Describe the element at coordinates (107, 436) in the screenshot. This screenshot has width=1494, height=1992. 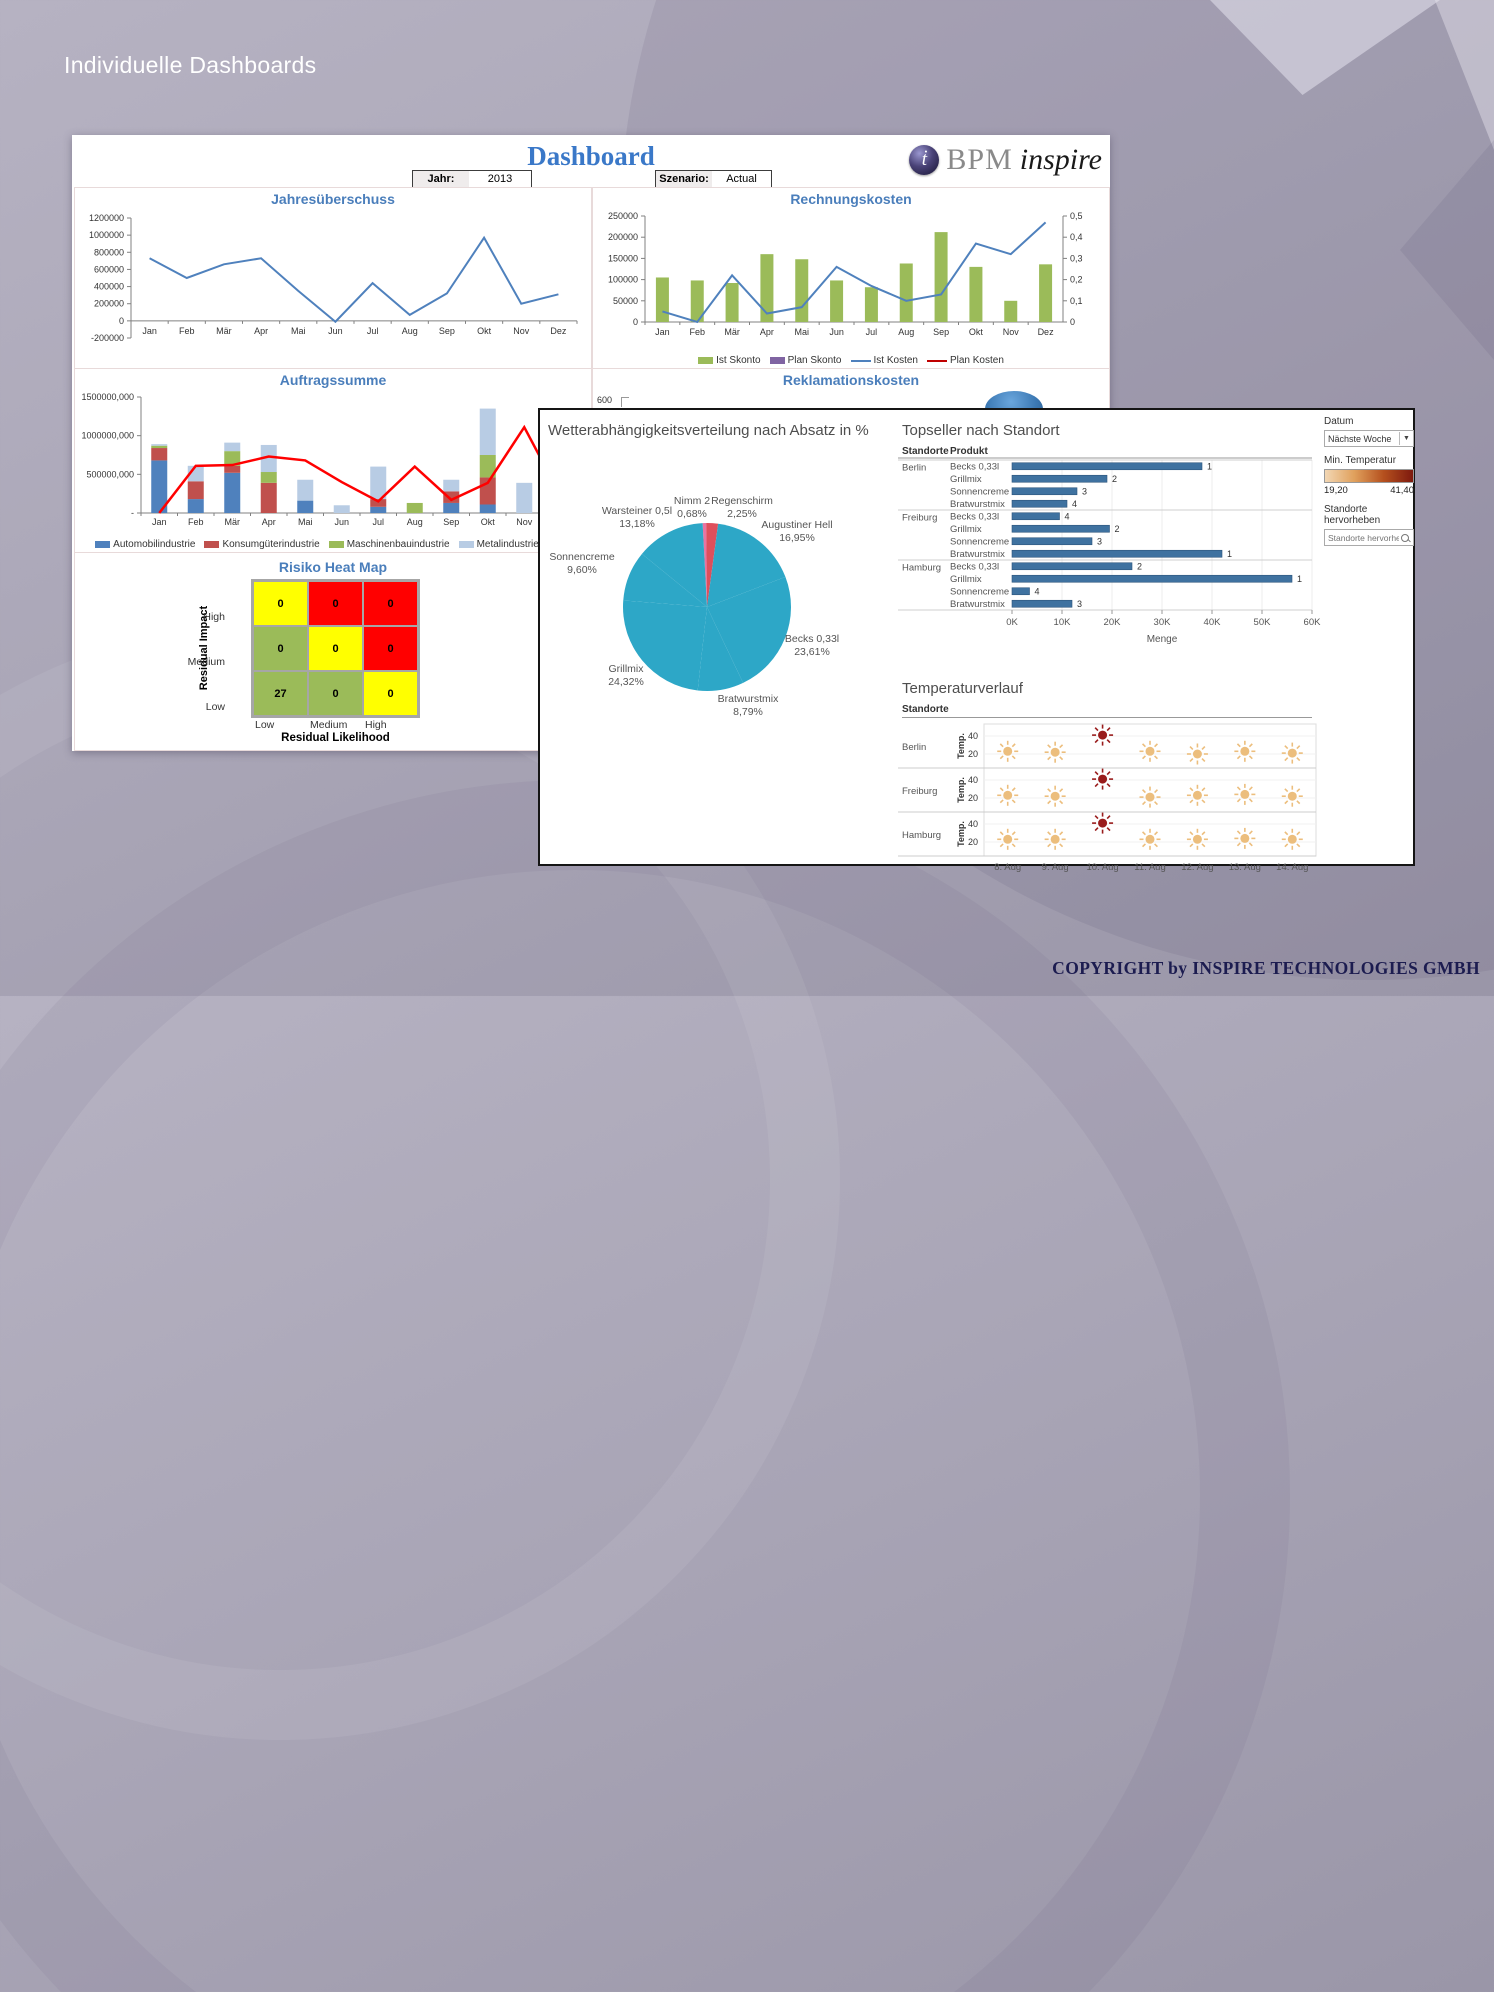
I see `svg-text: 1000000,000` at that location.